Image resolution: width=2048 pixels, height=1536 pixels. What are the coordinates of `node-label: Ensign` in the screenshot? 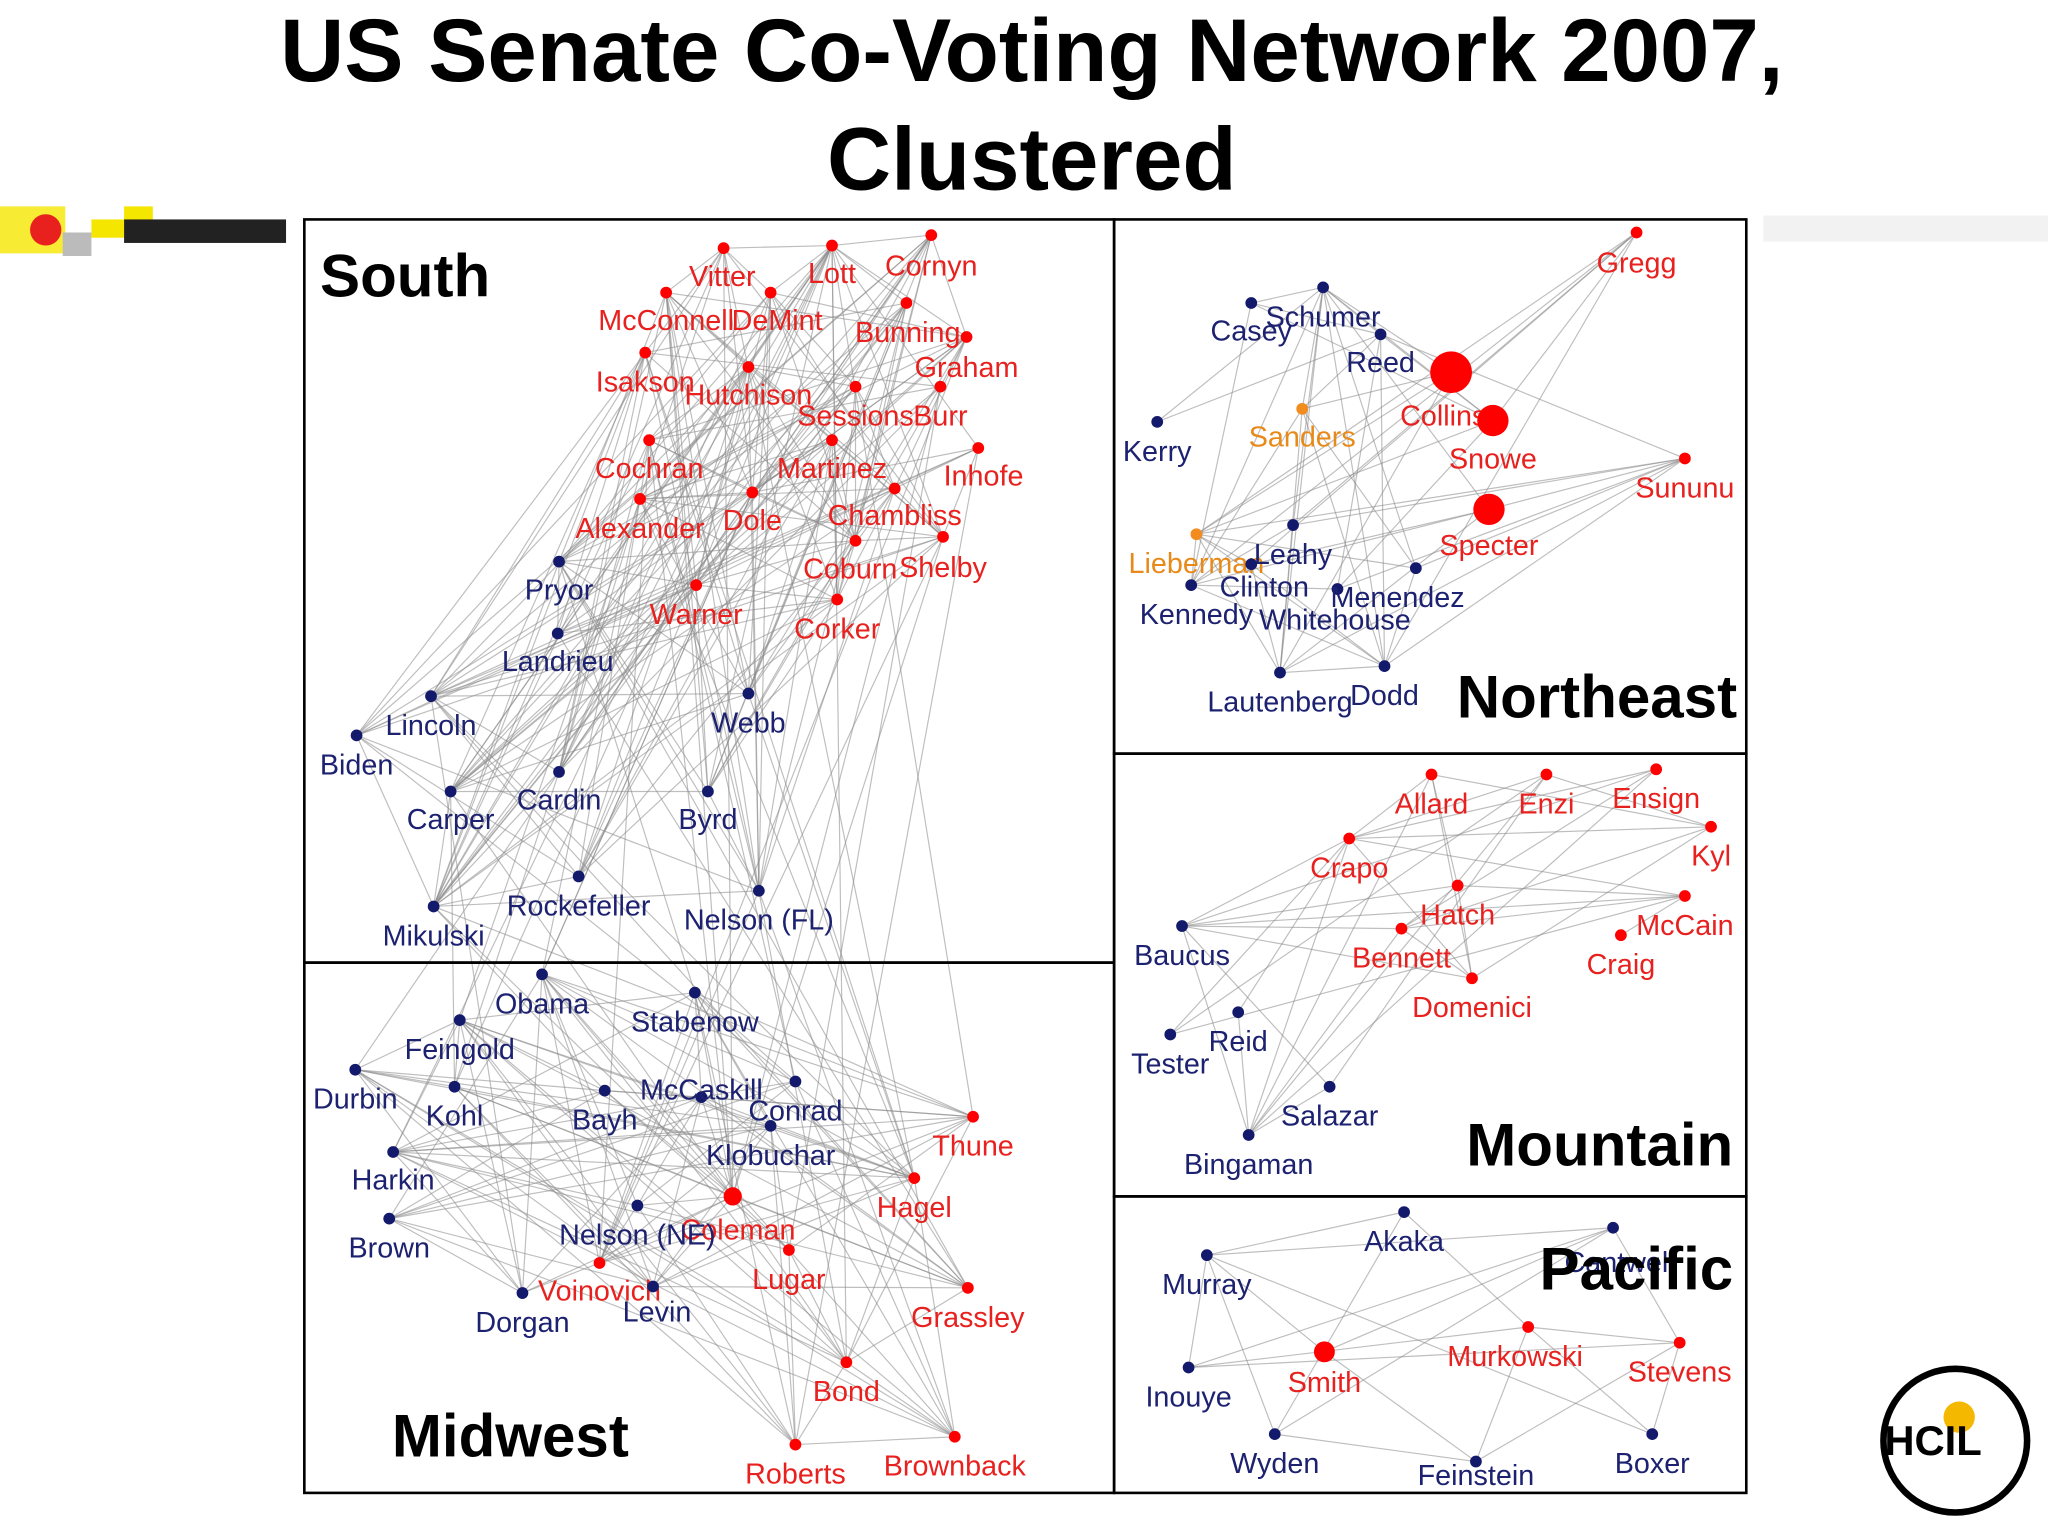 It's located at (1656, 799).